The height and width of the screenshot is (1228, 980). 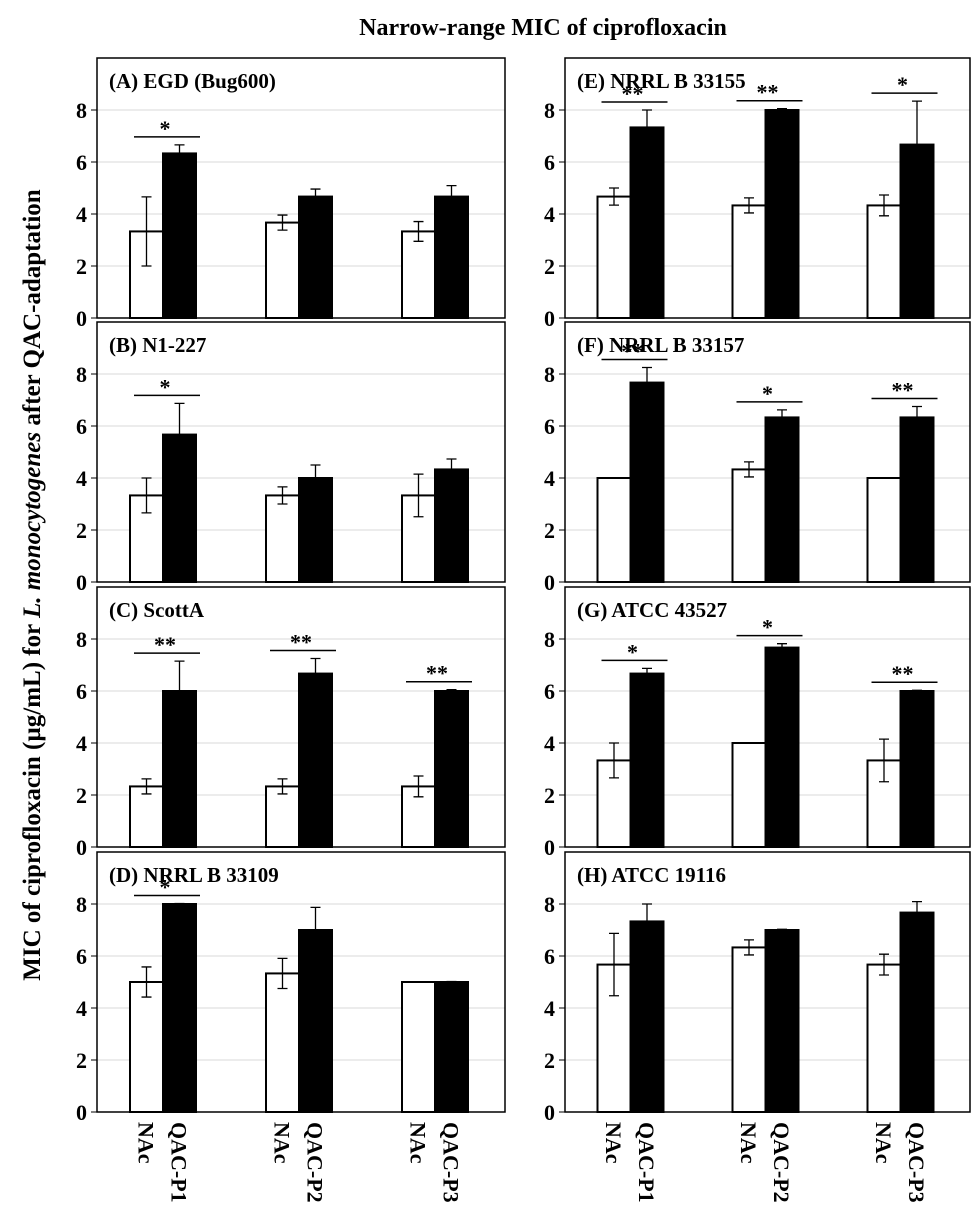 I want to click on x-tick-label: QAC-P1, so click(x=646, y=1162).